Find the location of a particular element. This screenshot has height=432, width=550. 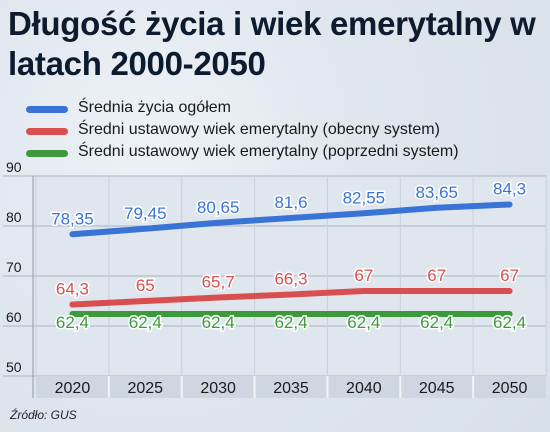

data-label: 84,3 is located at coordinates (509, 189).